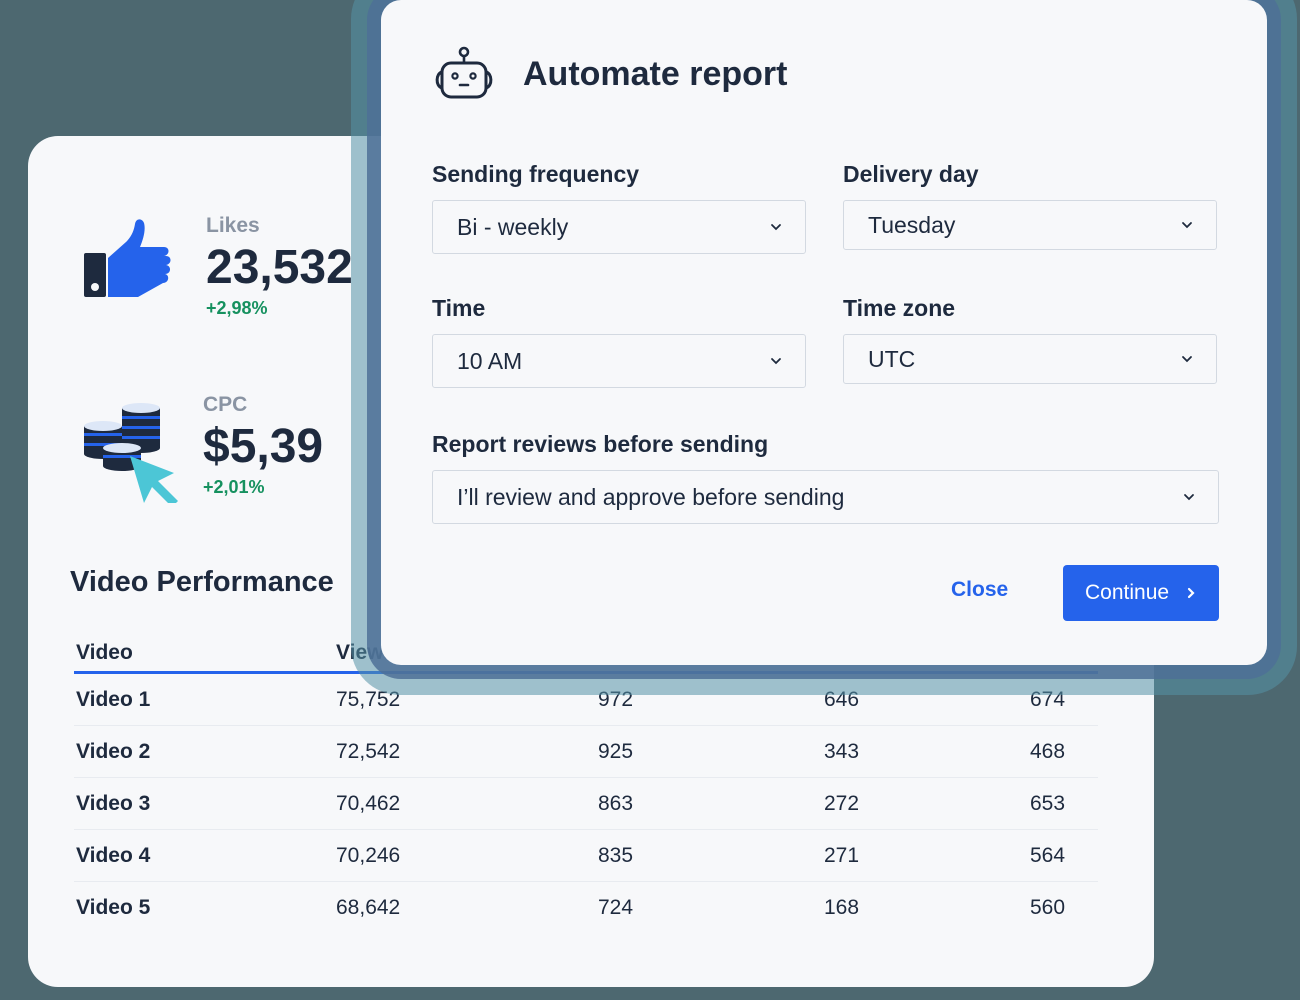  What do you see at coordinates (368, 855) in the screenshot?
I see `cell-views: 70,246` at bounding box center [368, 855].